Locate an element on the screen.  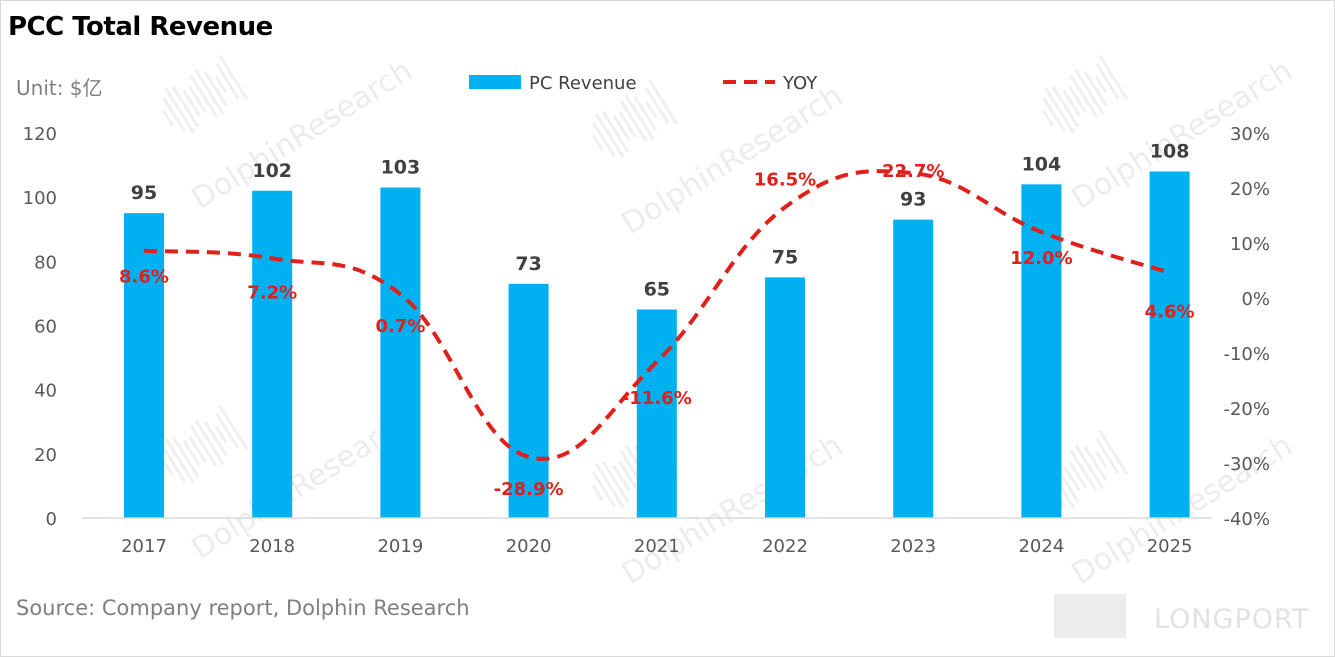
x-tick-label: 2025 is located at coordinates (1170, 546).